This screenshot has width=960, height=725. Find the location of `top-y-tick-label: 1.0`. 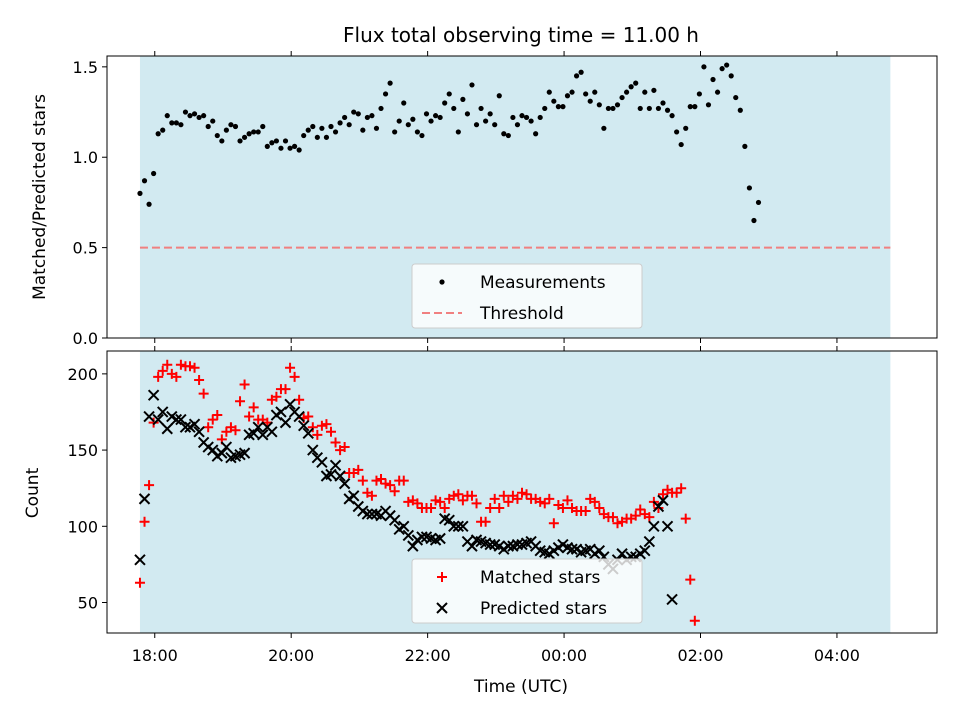

top-y-tick-label: 1.0 is located at coordinates (85, 157).